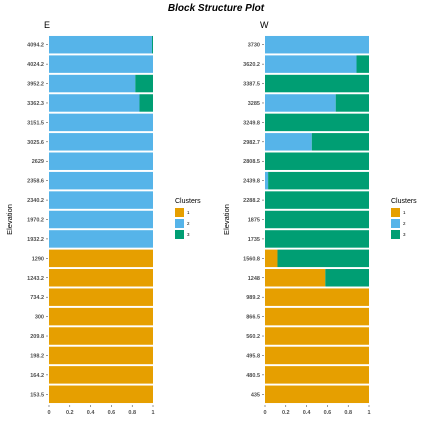  I want to click on panel-w-legend-title: Clusters, so click(404, 201).